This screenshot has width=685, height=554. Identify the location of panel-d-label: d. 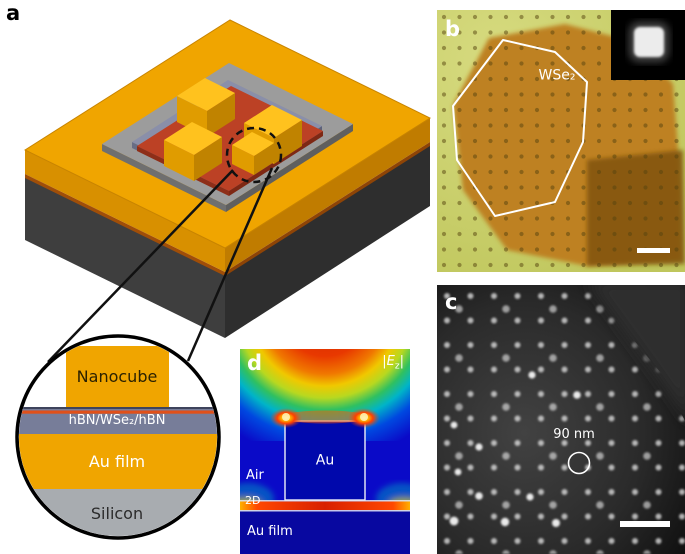
(255, 363).